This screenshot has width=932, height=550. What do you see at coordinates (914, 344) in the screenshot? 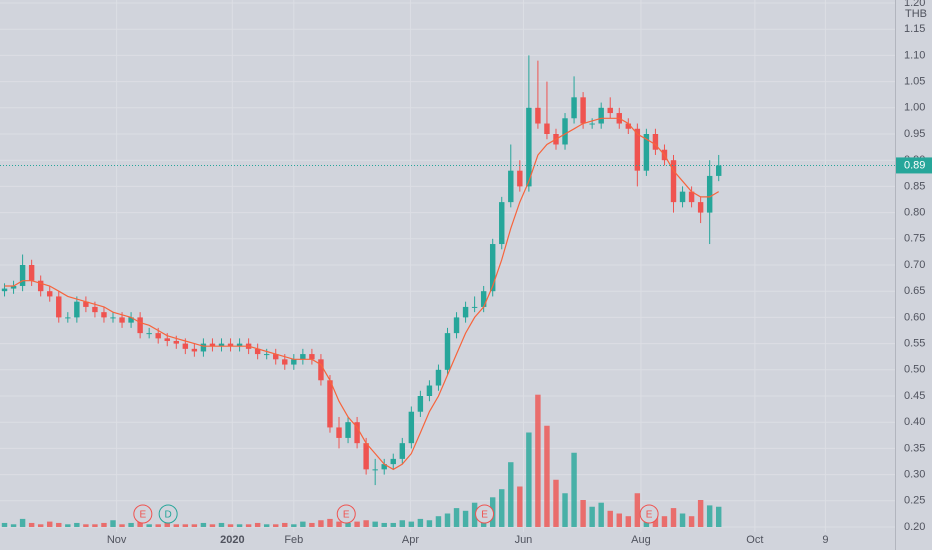
I see `y-tick-label: 0.55` at bounding box center [914, 344].